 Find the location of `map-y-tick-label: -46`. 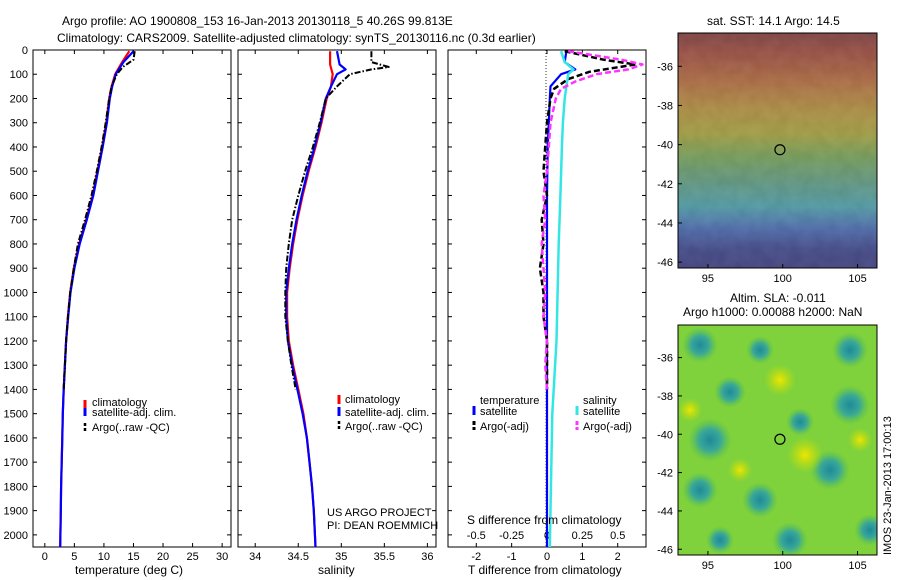

map-y-tick-label: -46 is located at coordinates (665, 263).